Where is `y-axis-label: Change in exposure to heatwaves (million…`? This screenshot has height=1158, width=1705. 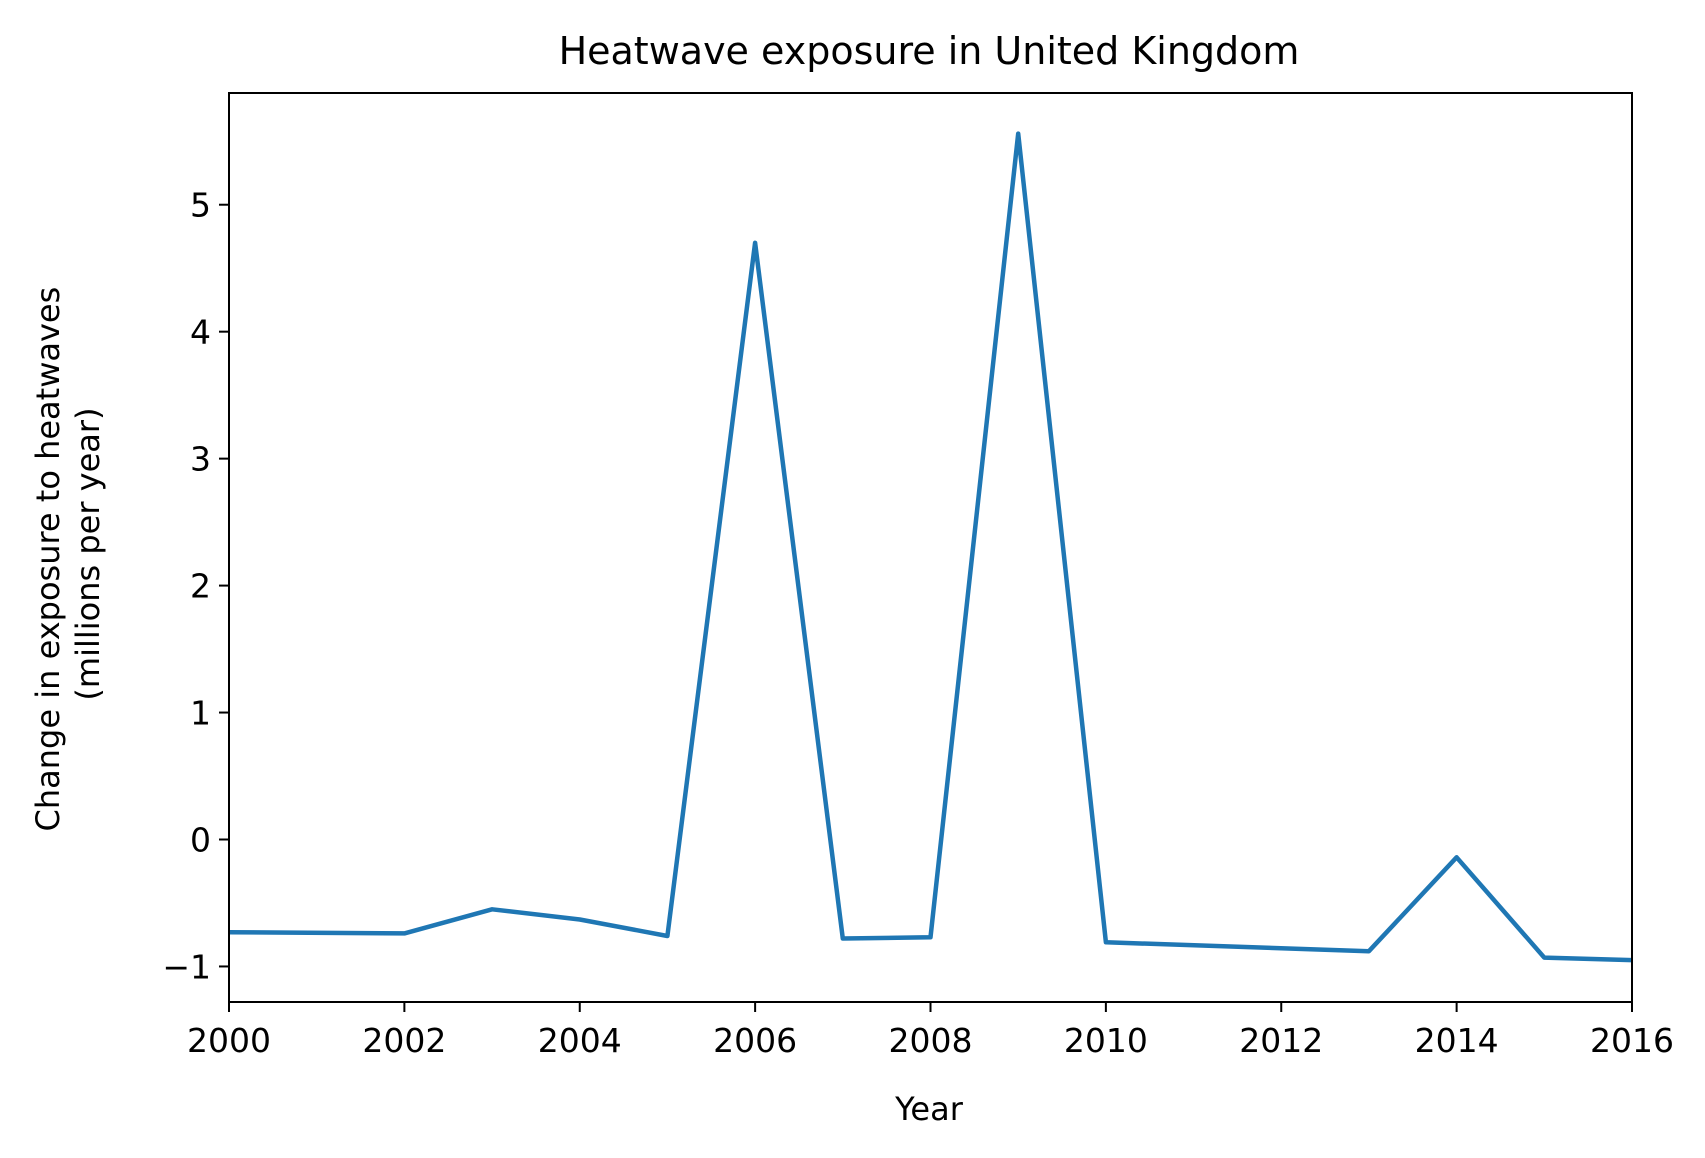
y-axis-label: Change in exposure to heatwaves (million… is located at coordinates (68, 554).